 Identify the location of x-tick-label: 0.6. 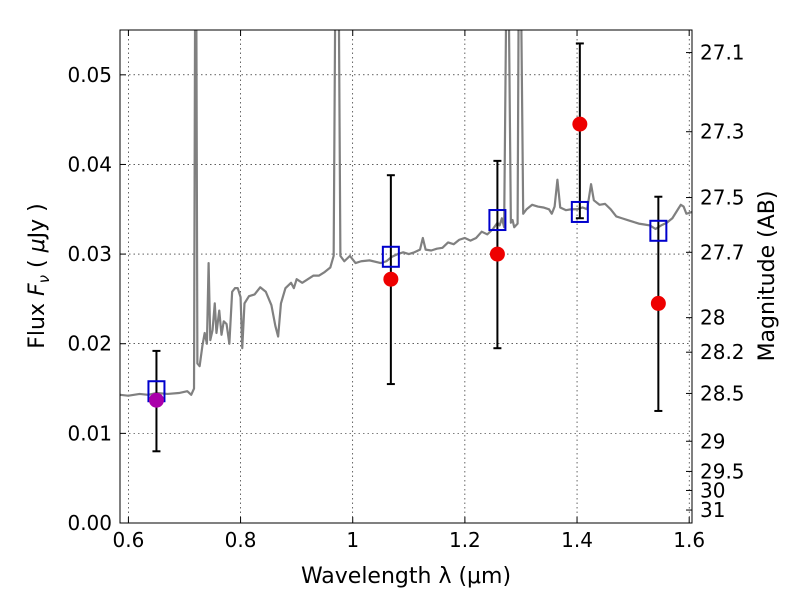
(129, 540).